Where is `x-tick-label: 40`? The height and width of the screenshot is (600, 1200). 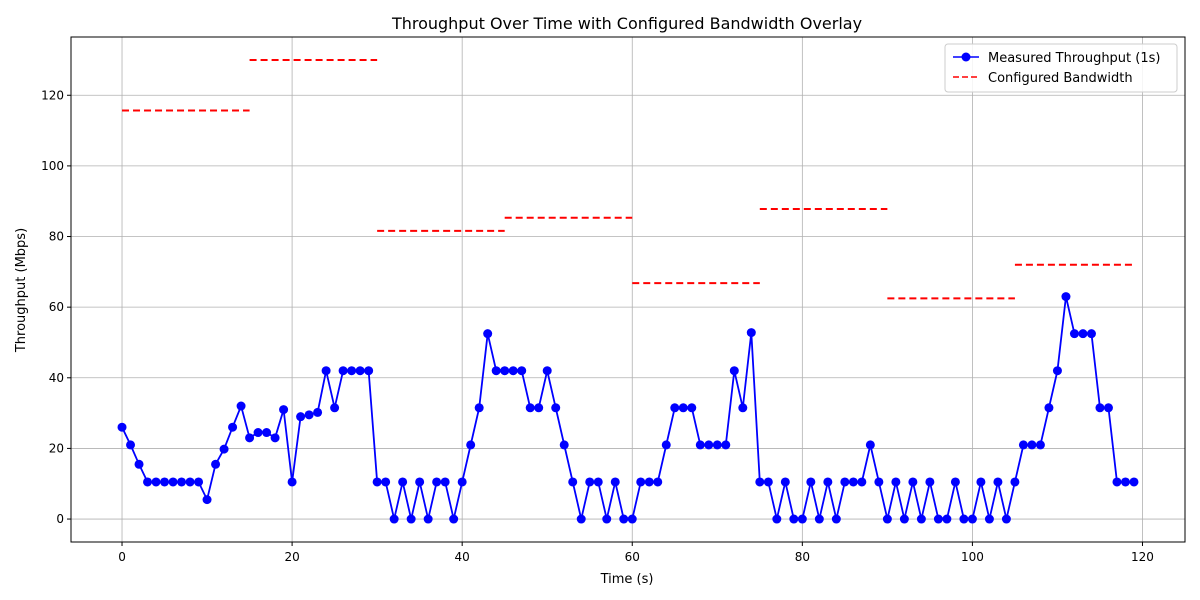 x-tick-label: 40 is located at coordinates (462, 557).